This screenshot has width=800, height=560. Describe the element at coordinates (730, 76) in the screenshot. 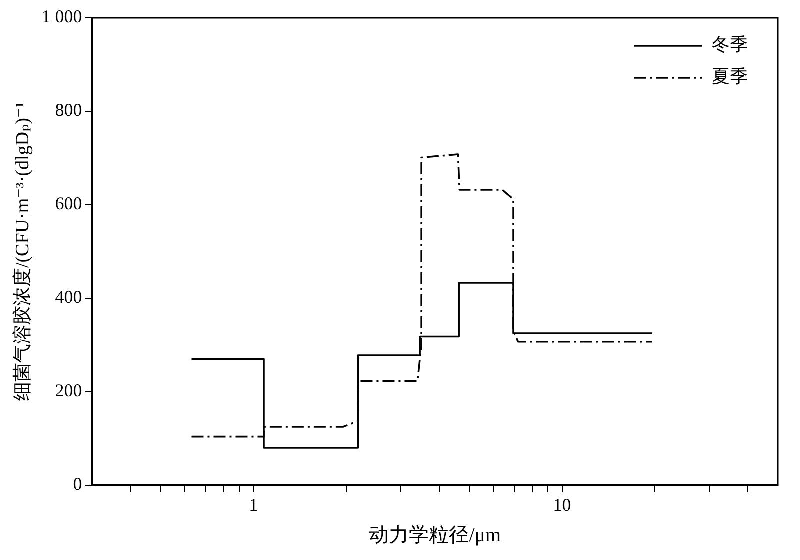

I see `legend-label: 夏季` at that location.